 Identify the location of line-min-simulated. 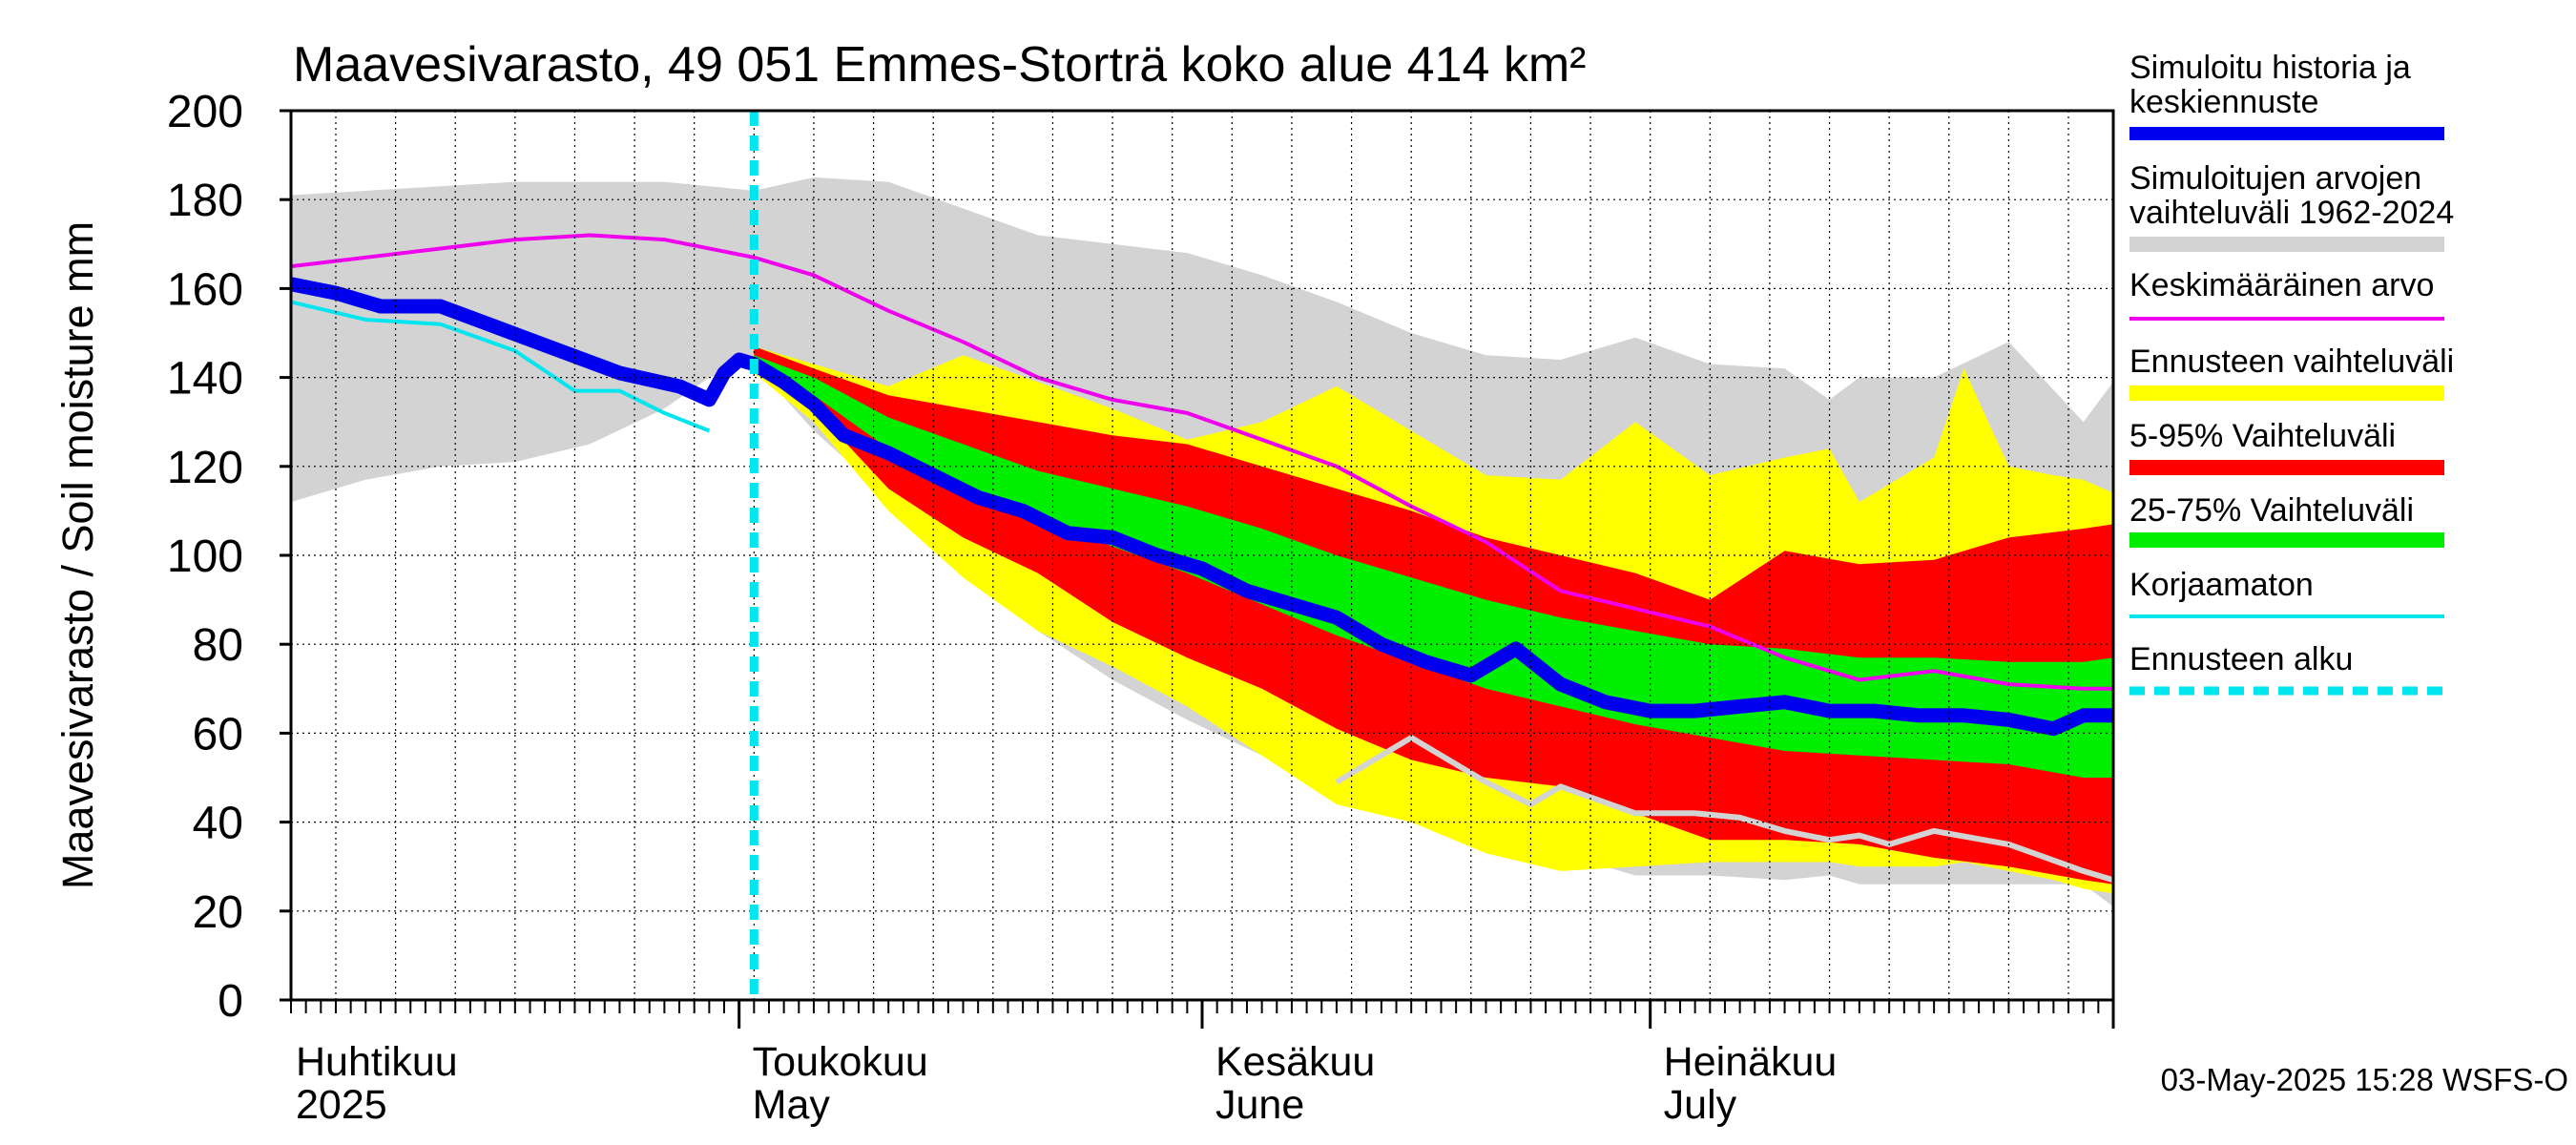
(1724, 810).